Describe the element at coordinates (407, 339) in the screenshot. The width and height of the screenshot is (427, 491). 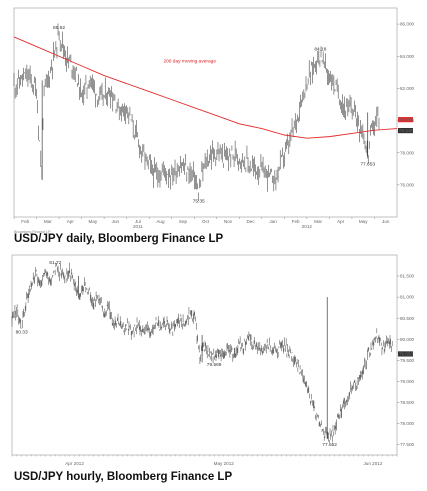
I see `hourly-y-tick-label: 80.000` at that location.